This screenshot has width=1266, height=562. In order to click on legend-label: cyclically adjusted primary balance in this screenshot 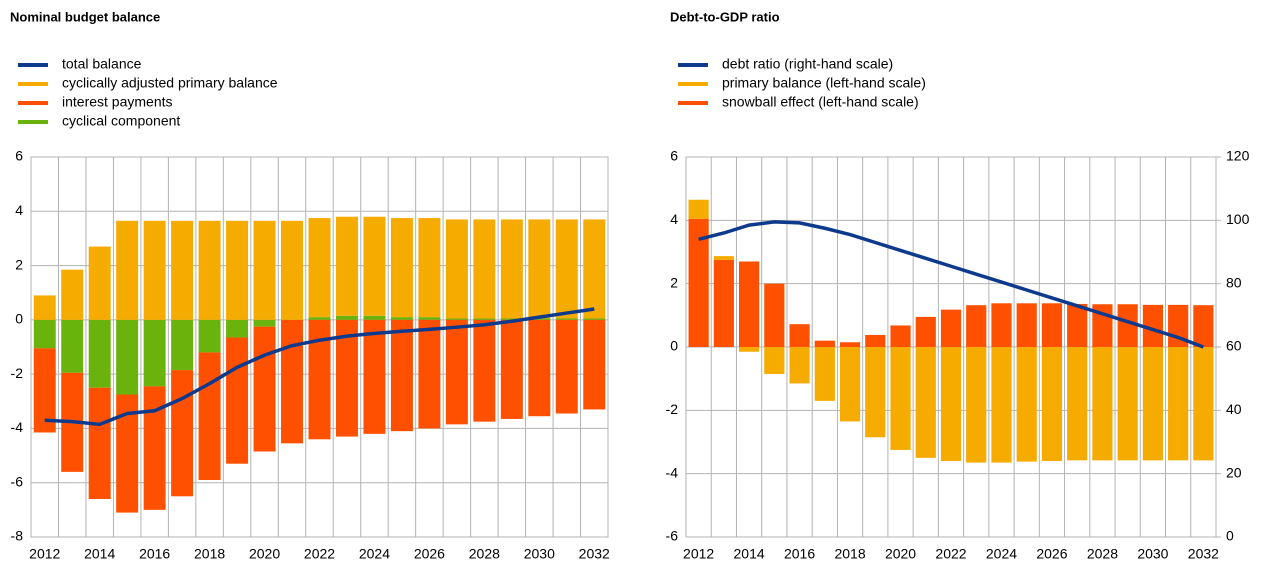, I will do `click(170, 83)`.